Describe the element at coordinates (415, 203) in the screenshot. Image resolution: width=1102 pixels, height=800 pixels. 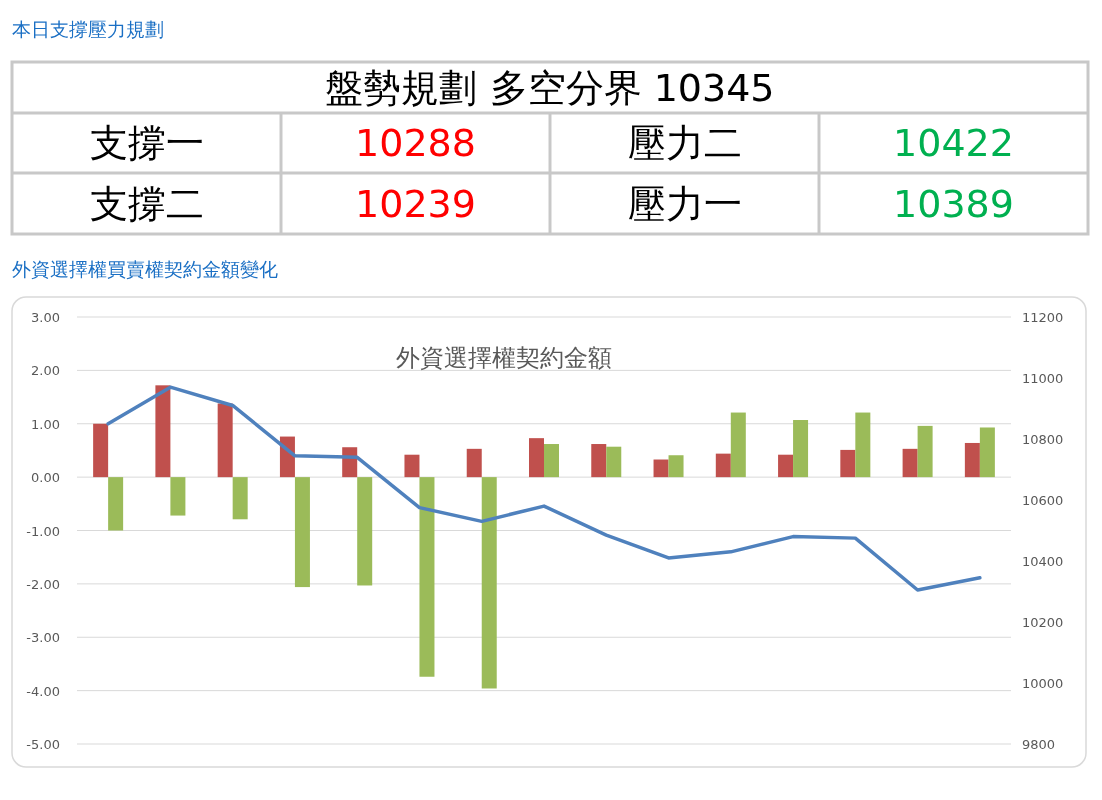
I see `text: 10239` at that location.